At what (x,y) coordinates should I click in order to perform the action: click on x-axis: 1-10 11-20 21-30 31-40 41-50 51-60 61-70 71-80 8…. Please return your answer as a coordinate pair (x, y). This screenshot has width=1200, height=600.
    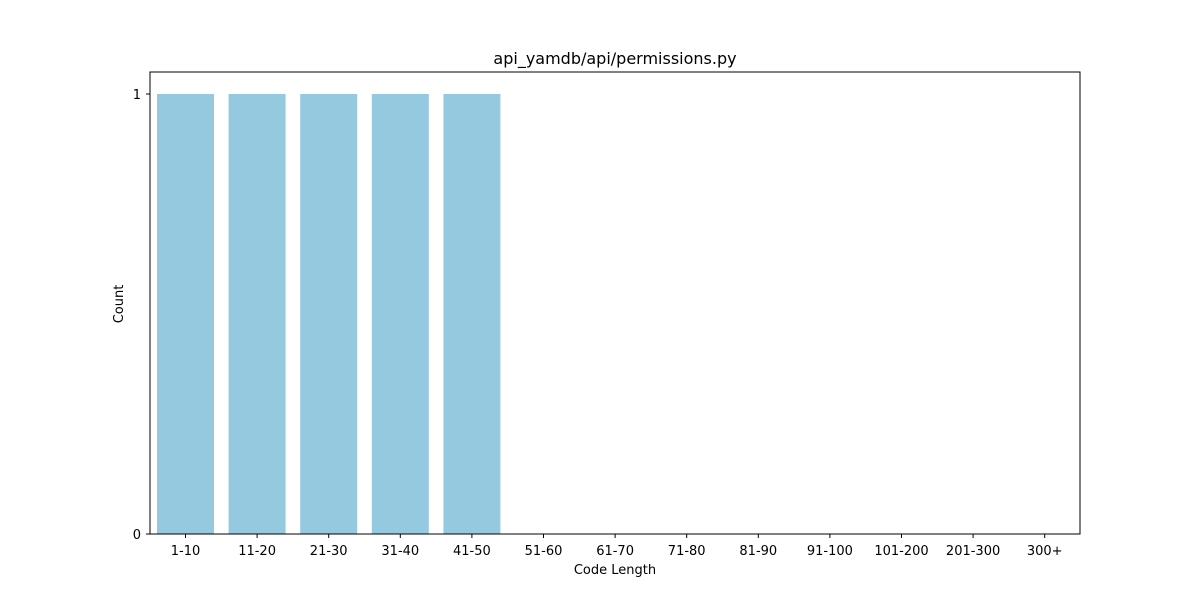
    Looking at the image, I should click on (617, 546).